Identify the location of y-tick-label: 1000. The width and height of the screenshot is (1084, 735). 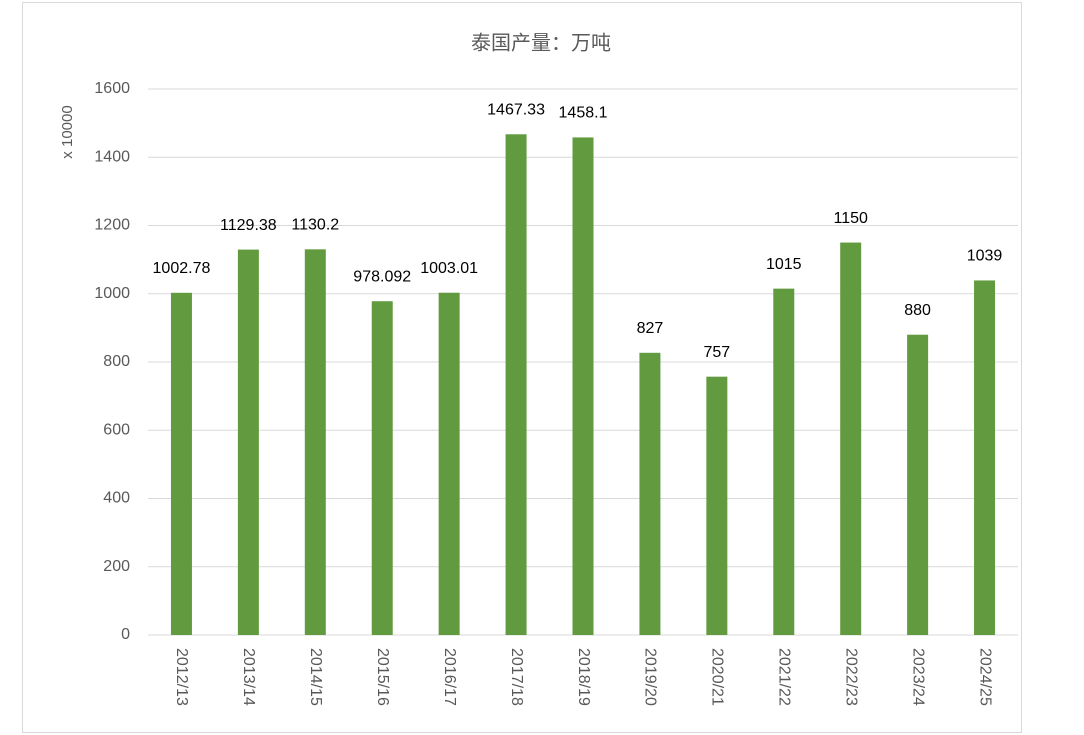
(112, 293).